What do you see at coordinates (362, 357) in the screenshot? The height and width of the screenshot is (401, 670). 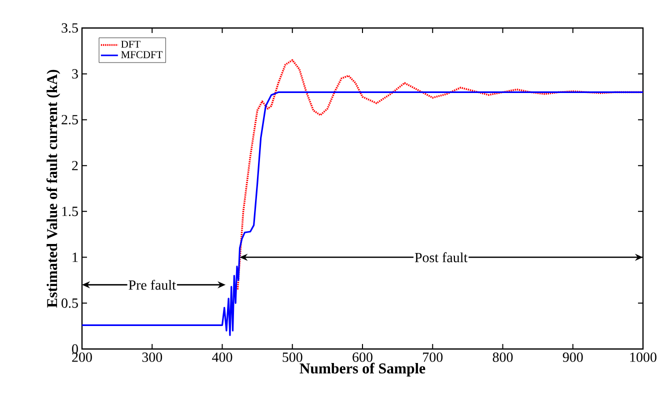 I see `x-tick-label: 600` at bounding box center [362, 357].